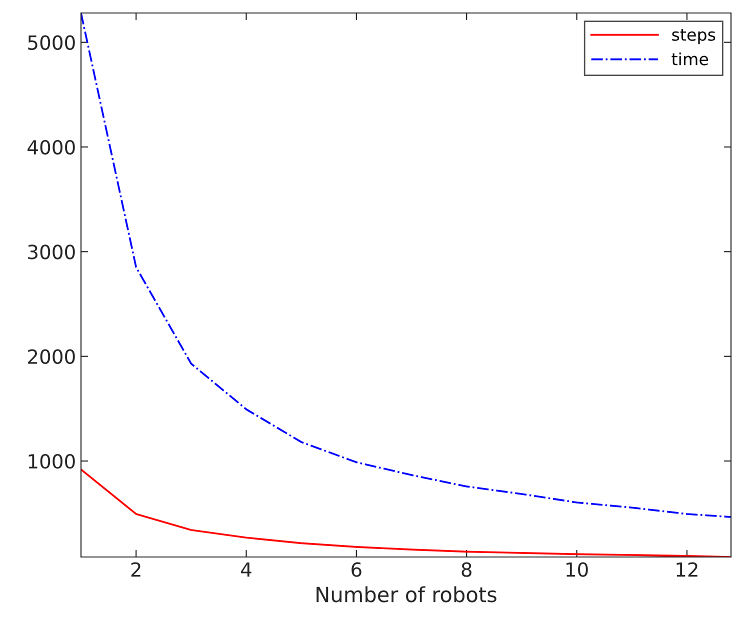 The image size is (734, 644). What do you see at coordinates (51, 356) in the screenshot?
I see `y-tick-label: 2000` at bounding box center [51, 356].